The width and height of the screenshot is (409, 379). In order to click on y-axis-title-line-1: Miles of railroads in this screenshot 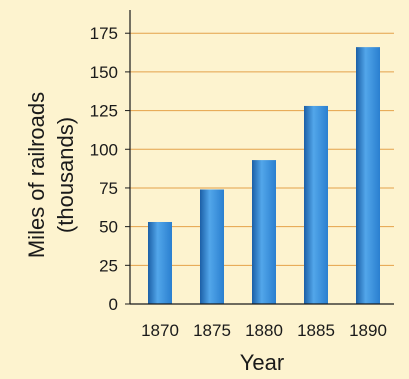, I will do `click(36, 175)`.